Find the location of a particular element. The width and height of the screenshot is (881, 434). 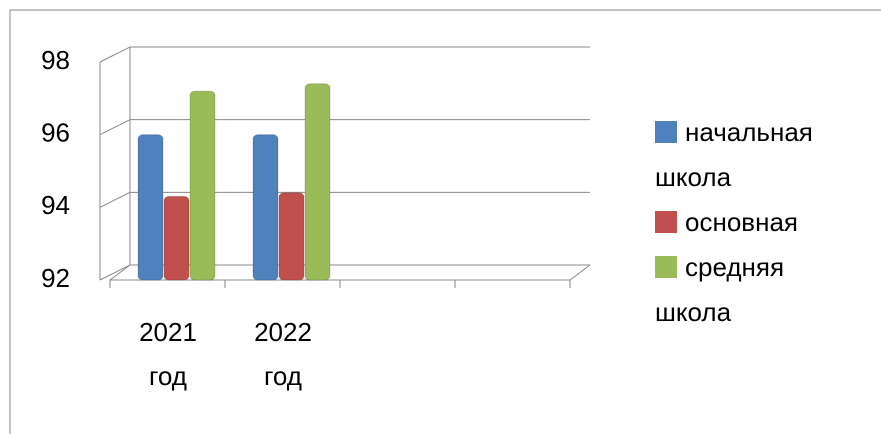

legend-label: средняя школа is located at coordinates (720, 289).